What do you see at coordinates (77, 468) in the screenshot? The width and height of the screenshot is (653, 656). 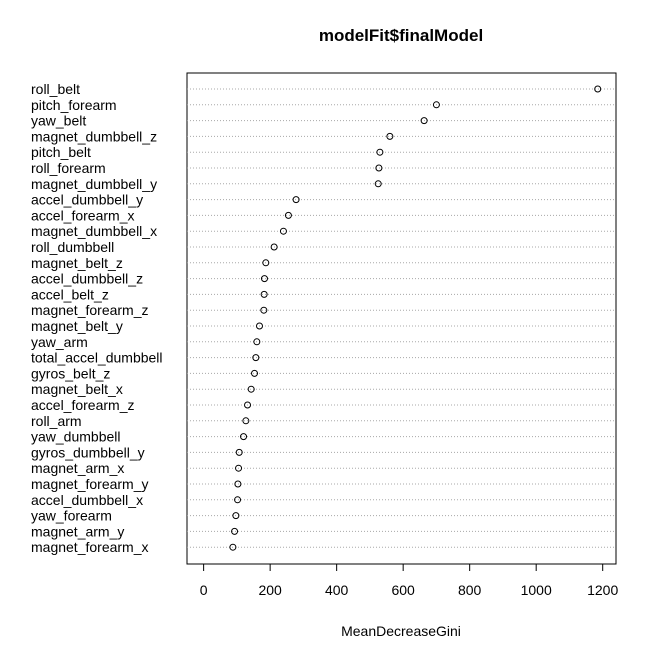 I see `variable-label: magnet_arm_x` at bounding box center [77, 468].